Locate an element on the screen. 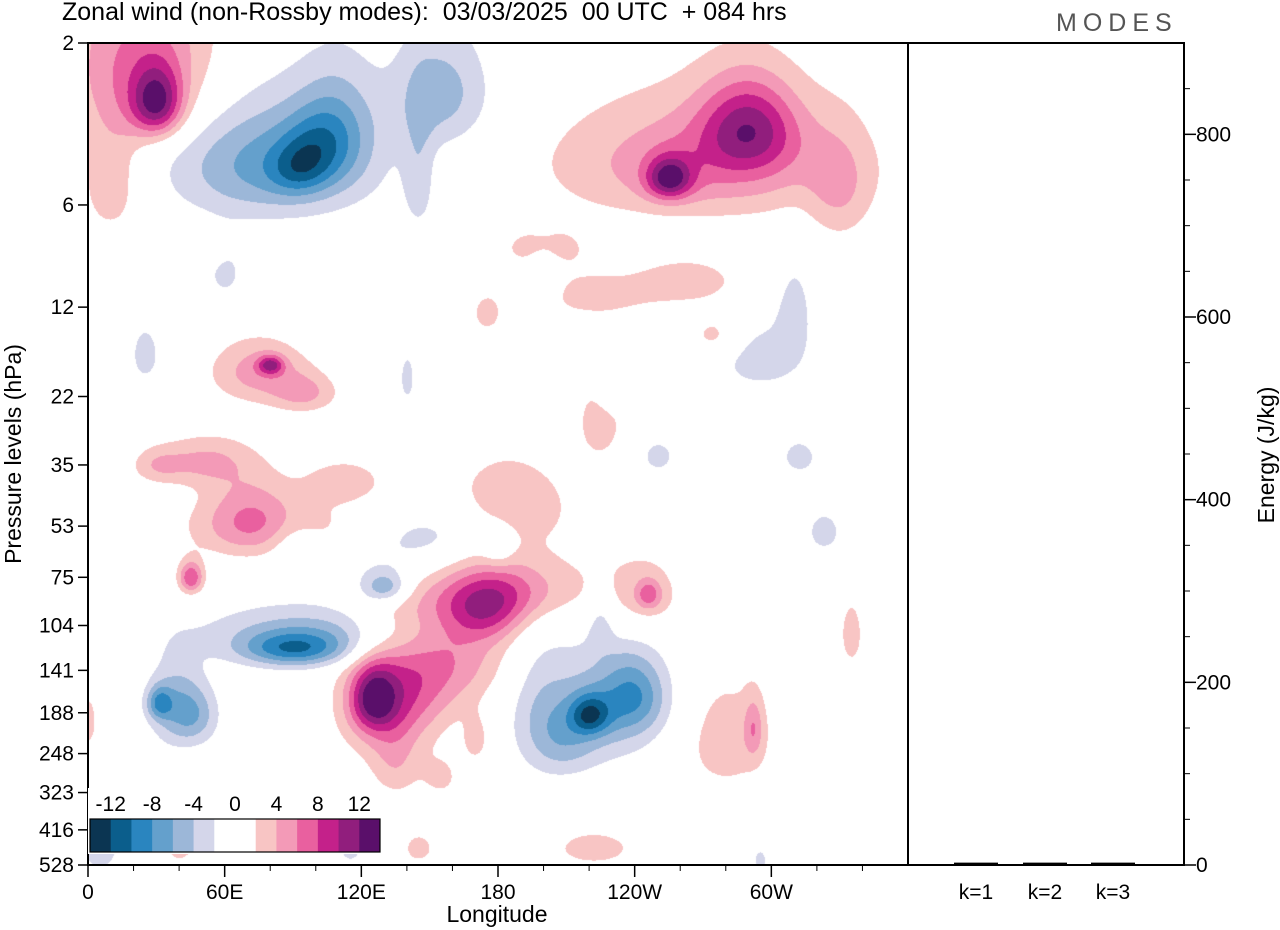  y-tick-label: 53 is located at coordinates (62, 526).